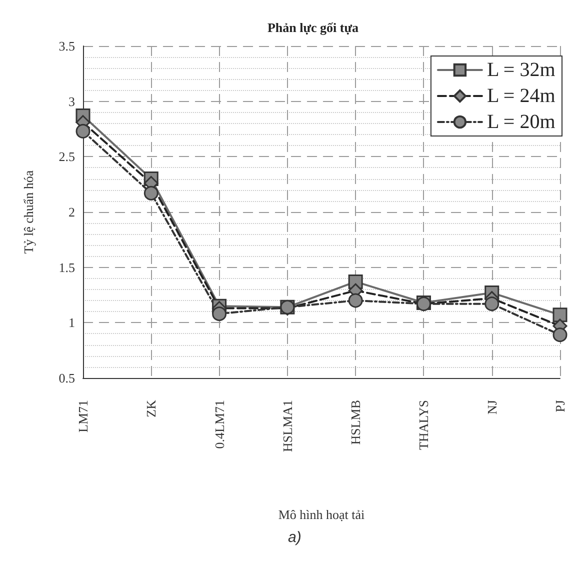 The image size is (578, 565). Describe the element at coordinates (71, 212) in the screenshot. I see `y-tick-label: 2` at that location.